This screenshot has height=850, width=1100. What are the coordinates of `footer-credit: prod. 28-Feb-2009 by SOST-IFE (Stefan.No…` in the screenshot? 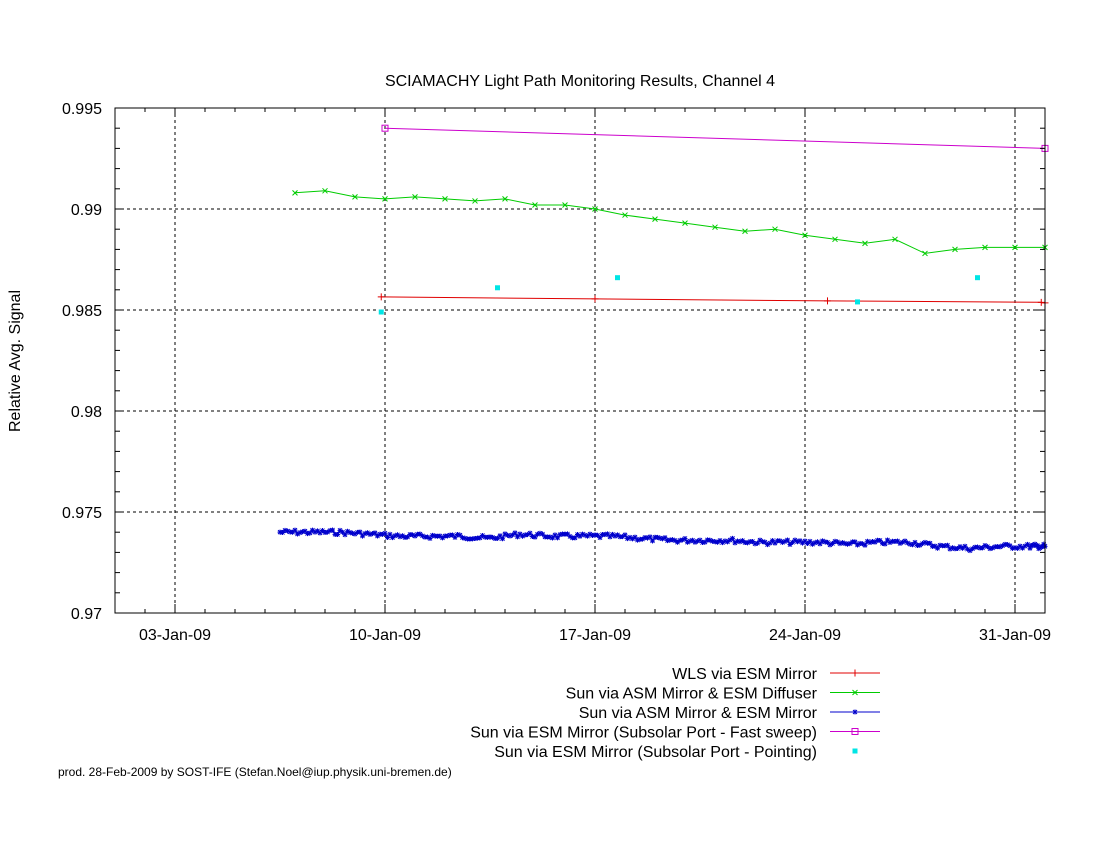 It's located at (255, 772).